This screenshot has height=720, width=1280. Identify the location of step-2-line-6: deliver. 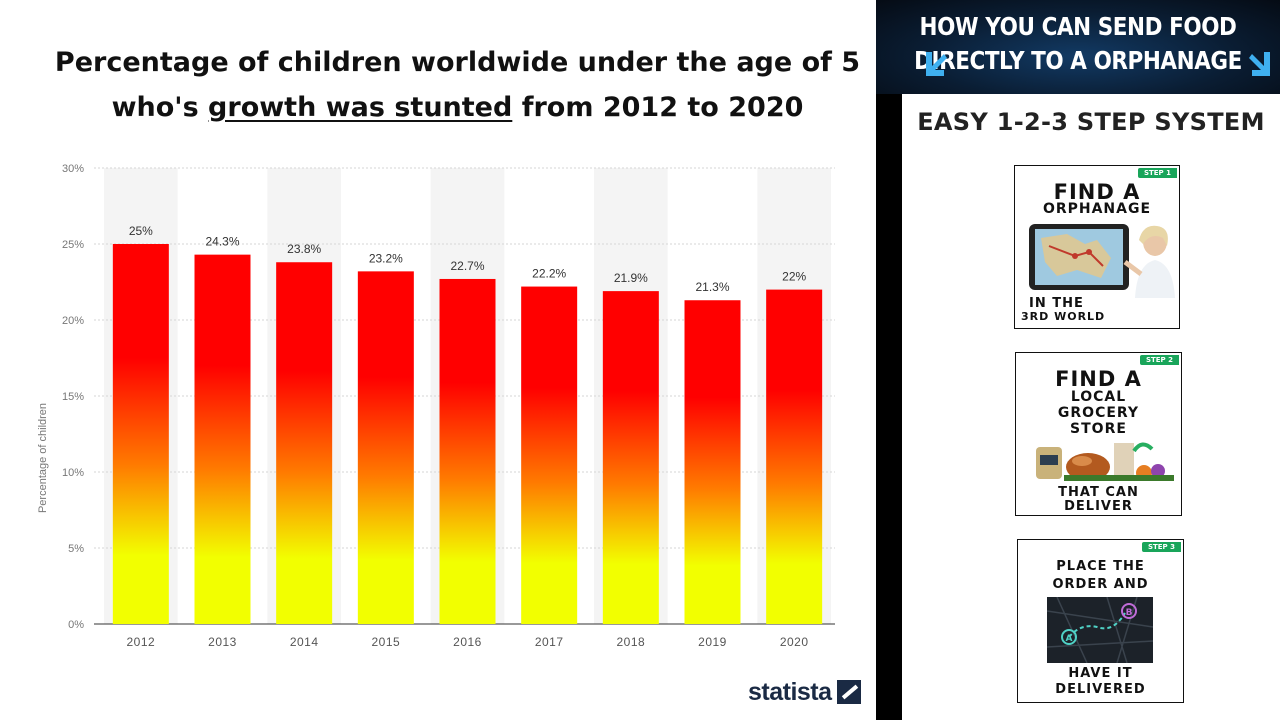
(1098, 506).